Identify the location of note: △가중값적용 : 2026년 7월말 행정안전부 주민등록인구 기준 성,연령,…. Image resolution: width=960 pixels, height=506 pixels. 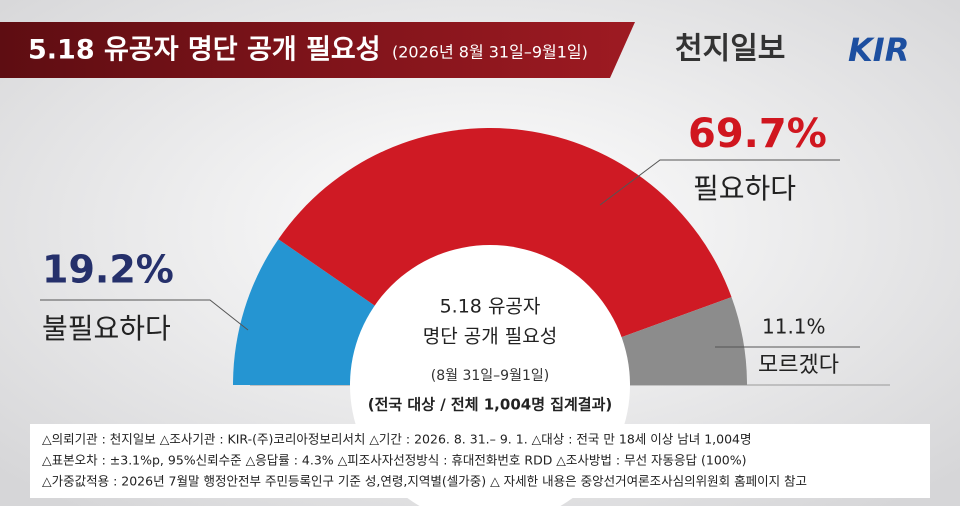
(424, 481).